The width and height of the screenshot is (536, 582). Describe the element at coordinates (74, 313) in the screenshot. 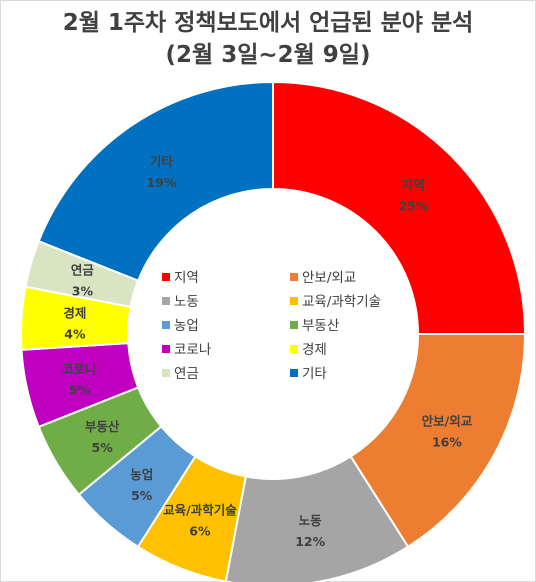

I see `slice-7-label: 경제` at that location.